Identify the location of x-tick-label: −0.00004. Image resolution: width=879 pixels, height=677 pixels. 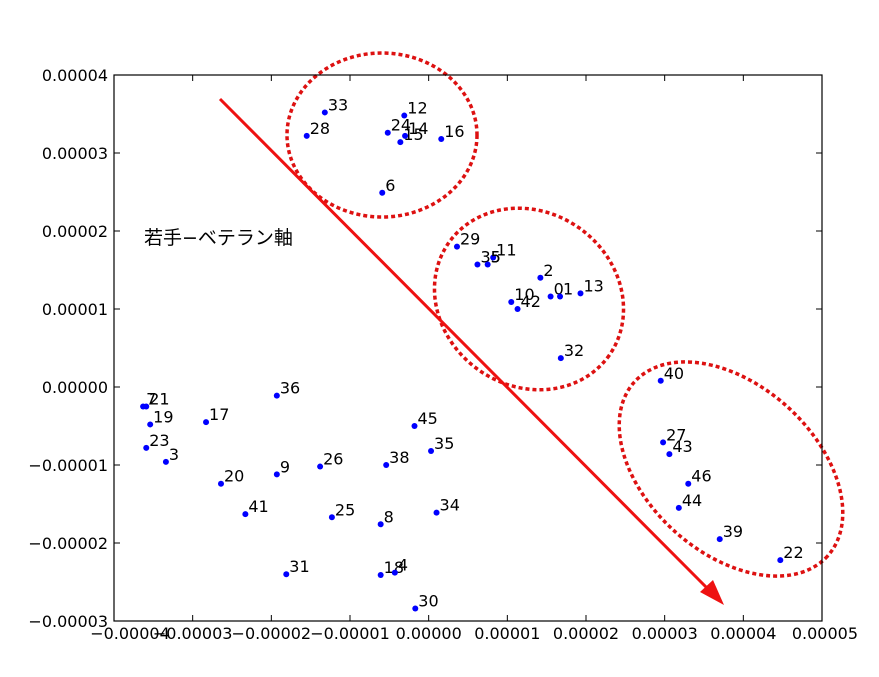
(130, 633).